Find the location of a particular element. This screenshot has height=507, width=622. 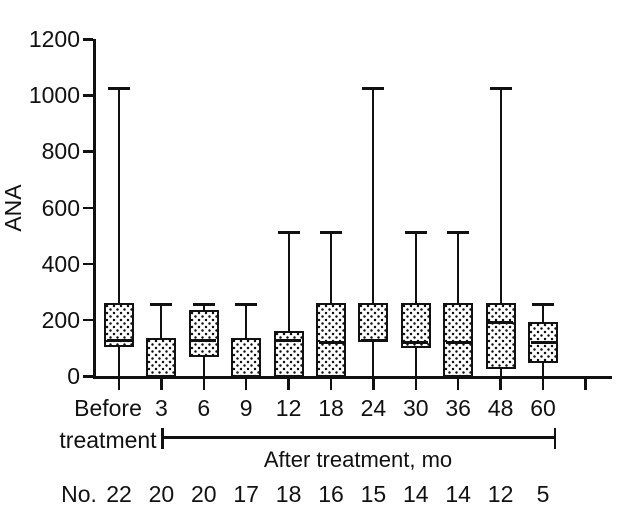

x-category-label: 48 is located at coordinates (500, 408).